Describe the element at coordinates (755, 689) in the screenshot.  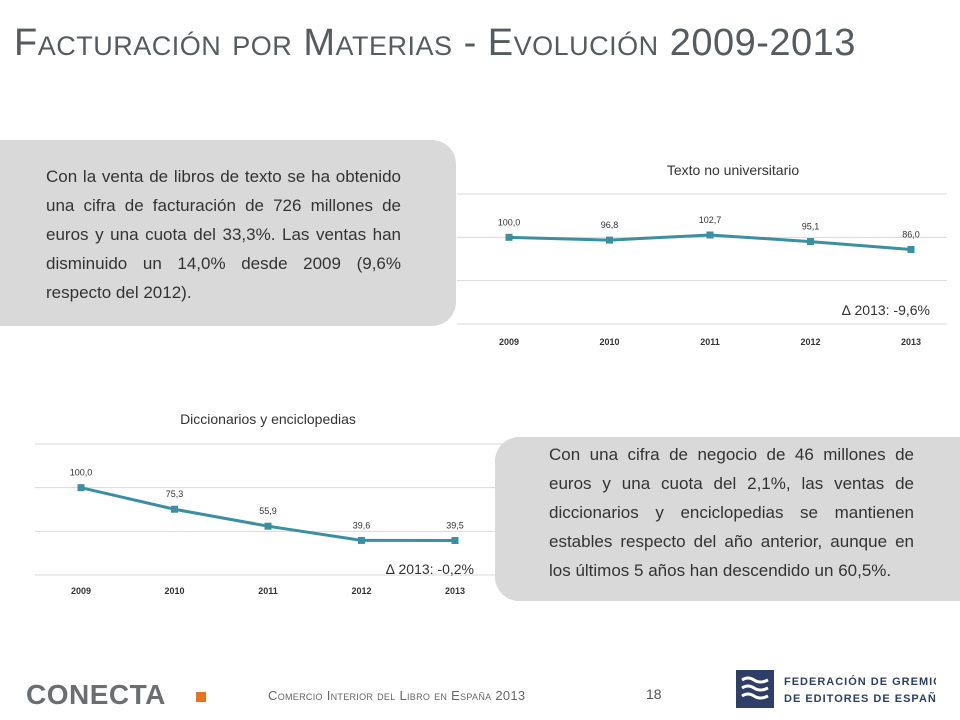
I see `federacion-emblem-icon` at that location.